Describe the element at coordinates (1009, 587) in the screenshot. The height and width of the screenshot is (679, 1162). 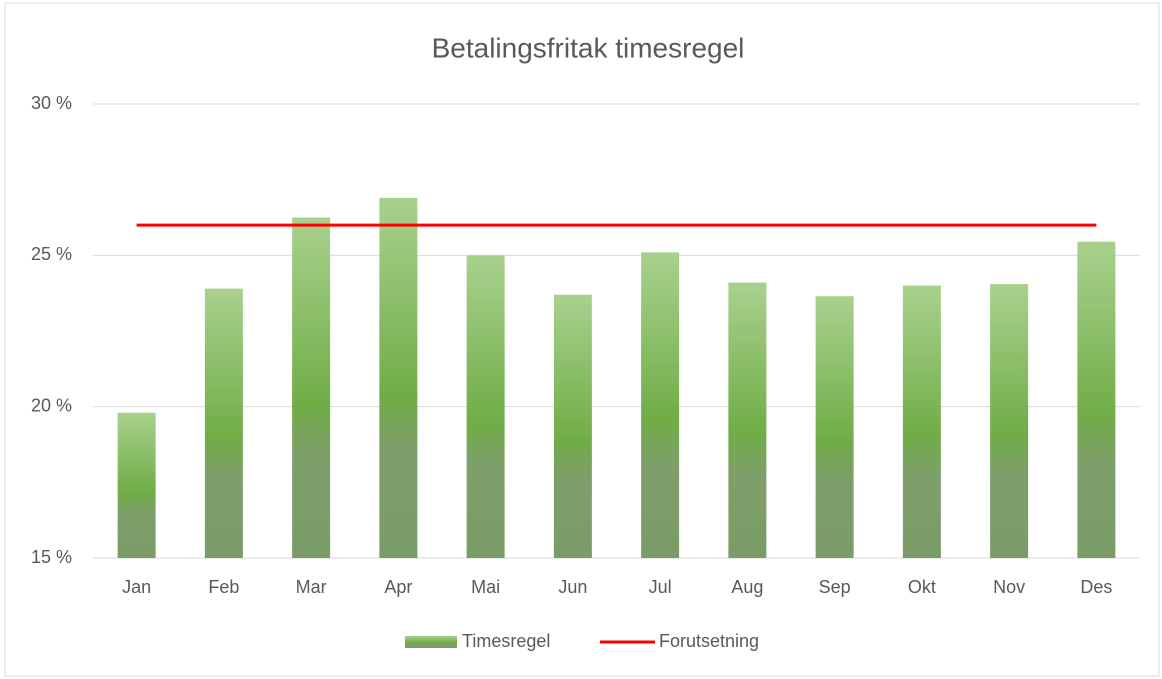
I see `x-tick-label: Nov` at that location.